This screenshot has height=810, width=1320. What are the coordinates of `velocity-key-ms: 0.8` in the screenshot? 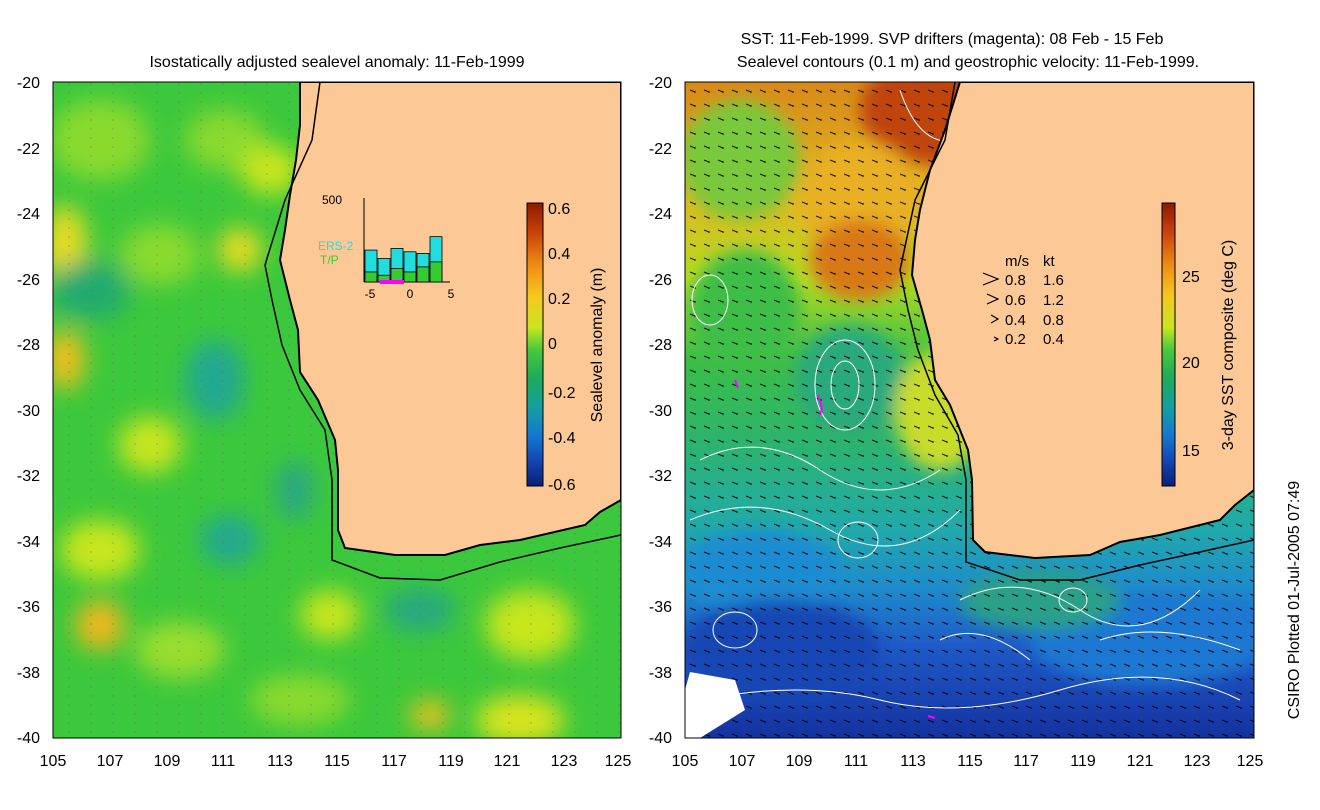 It's located at (1015, 280).